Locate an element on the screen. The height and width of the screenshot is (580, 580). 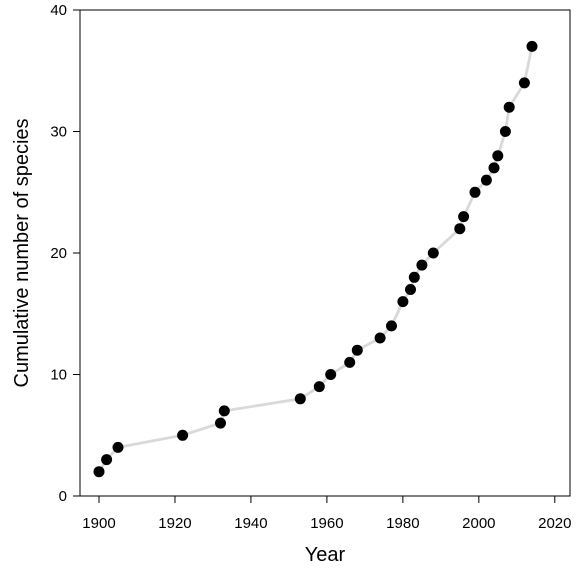
y-axis-ticks: 0 10 20 30 40 is located at coordinates (65, 253).